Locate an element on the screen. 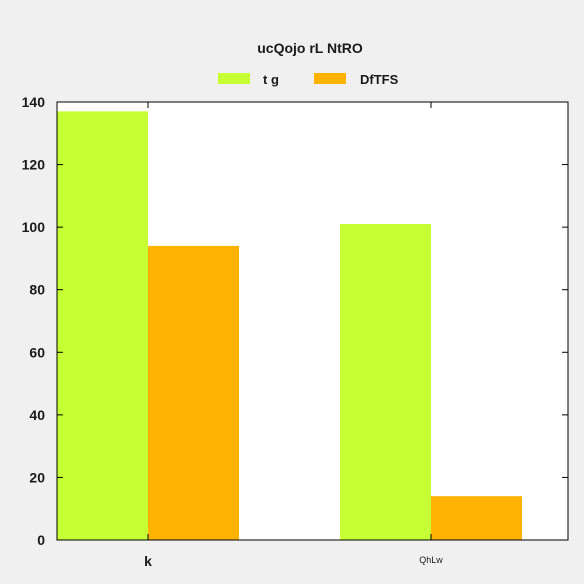  ytick-label: 0 is located at coordinates (41, 540).